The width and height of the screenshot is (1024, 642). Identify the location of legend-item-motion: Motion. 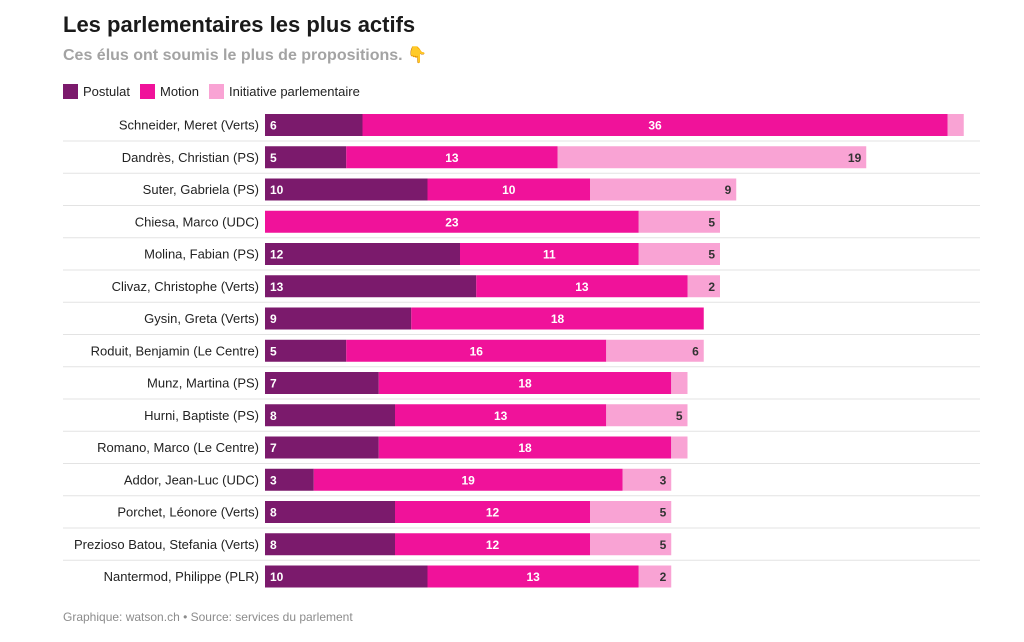
(169, 91).